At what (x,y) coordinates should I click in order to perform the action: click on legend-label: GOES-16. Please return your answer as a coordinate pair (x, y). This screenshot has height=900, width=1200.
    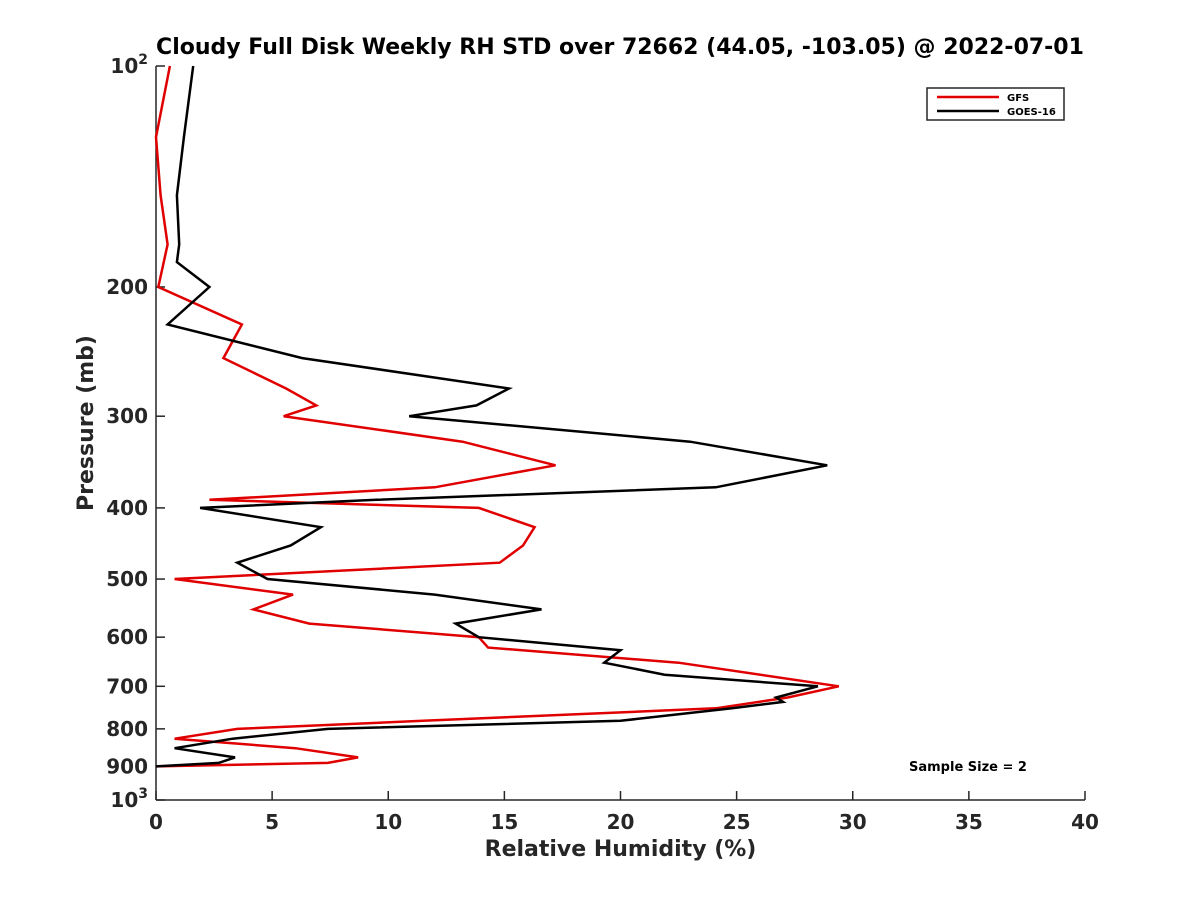
    Looking at the image, I should click on (1031, 112).